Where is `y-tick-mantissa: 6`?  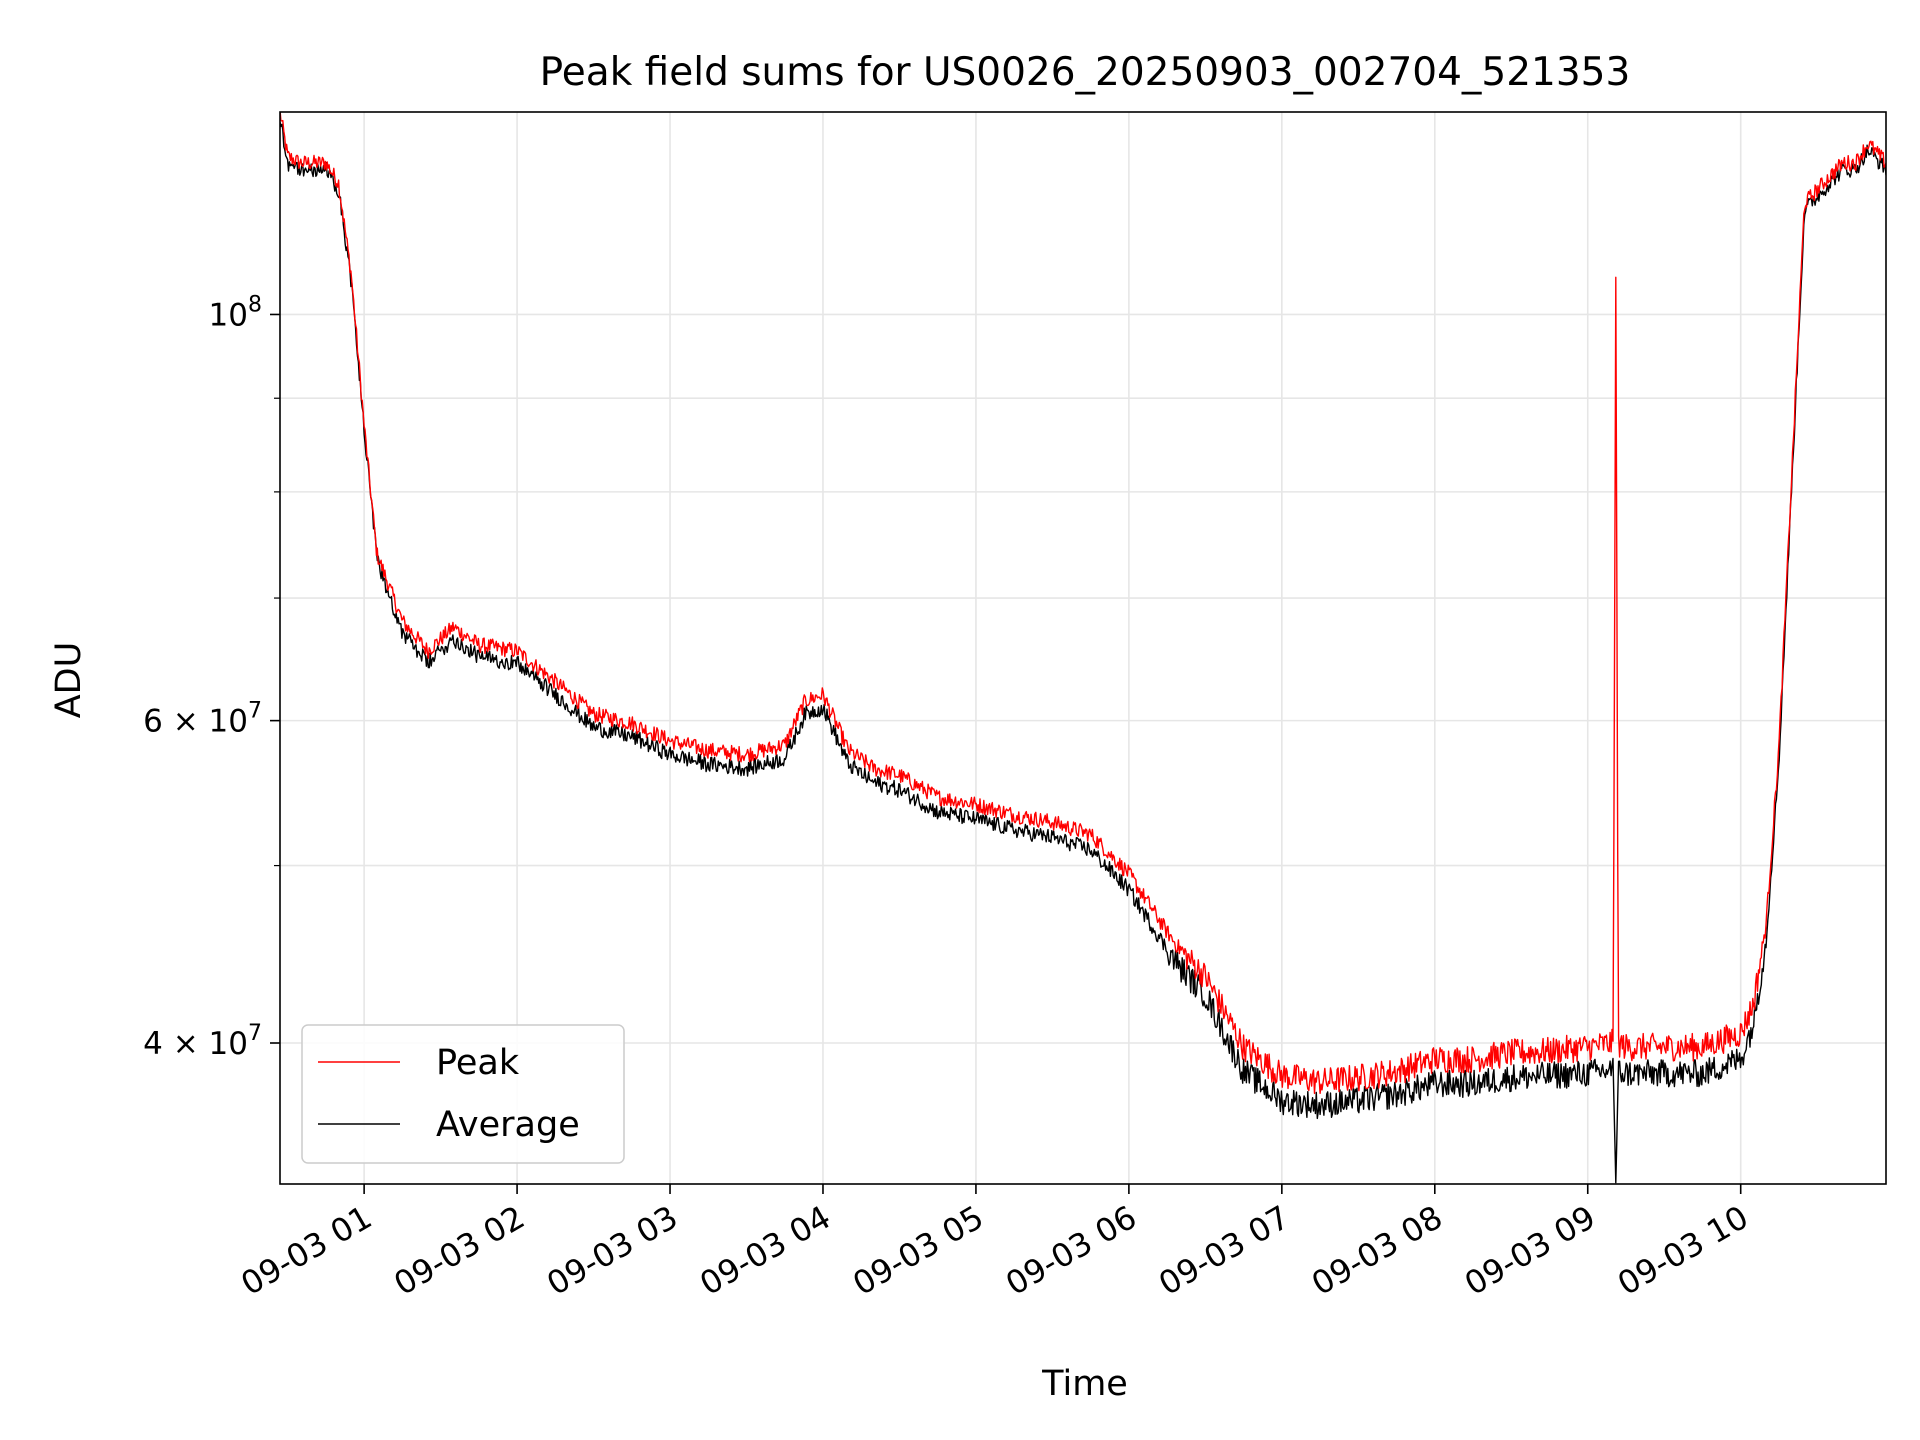 y-tick-mantissa: 6 is located at coordinates (153, 722).